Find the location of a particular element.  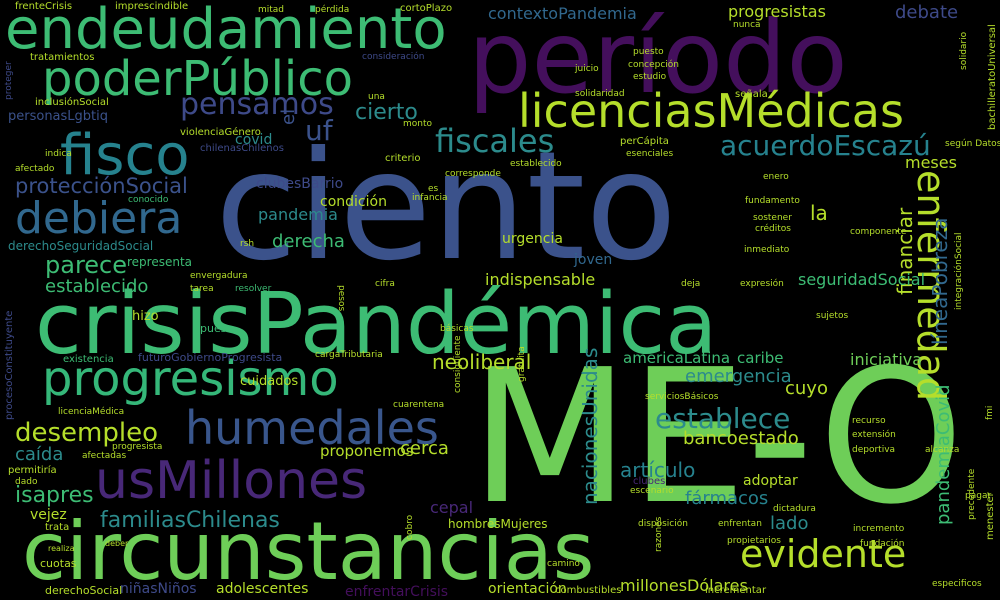

word-cloud-word: representa is located at coordinates (160, 262).